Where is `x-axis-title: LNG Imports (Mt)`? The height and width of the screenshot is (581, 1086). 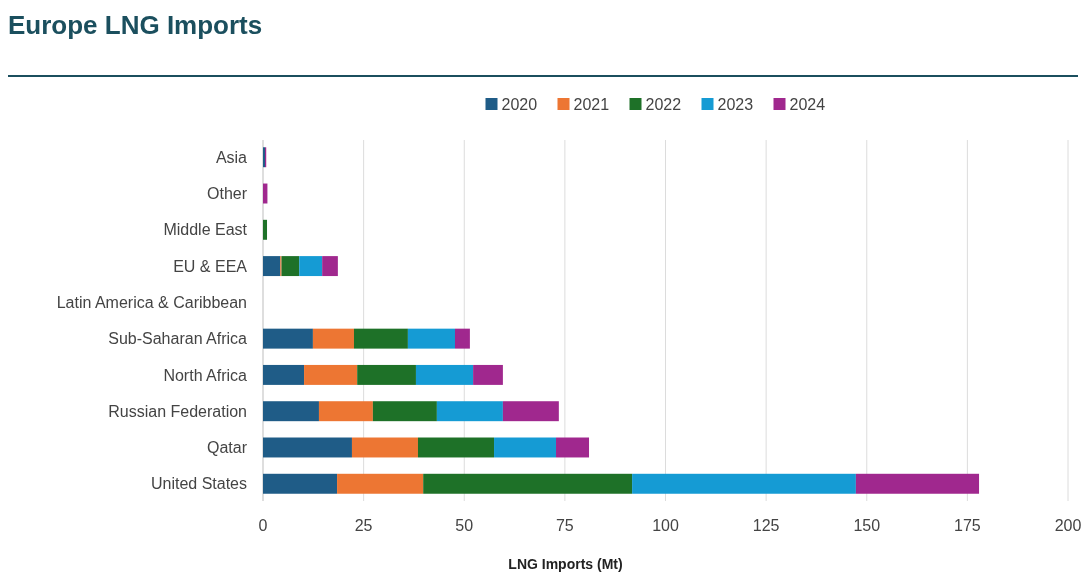
x-axis-title: LNG Imports (Mt) is located at coordinates (565, 564).